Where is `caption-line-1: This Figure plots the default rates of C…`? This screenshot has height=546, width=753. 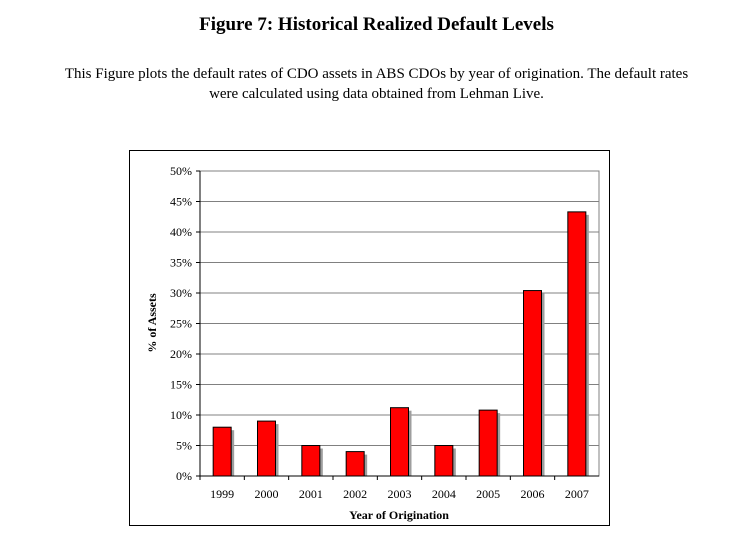
caption-line-1: This Figure plots the default rates of C… is located at coordinates (376, 74).